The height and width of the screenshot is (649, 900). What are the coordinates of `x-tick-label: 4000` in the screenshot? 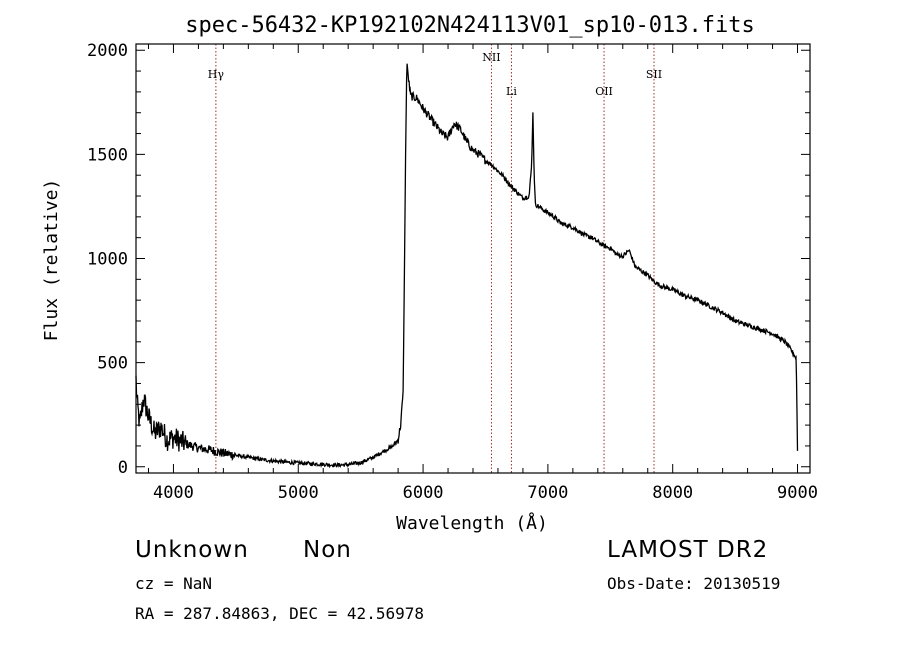 It's located at (173, 493).